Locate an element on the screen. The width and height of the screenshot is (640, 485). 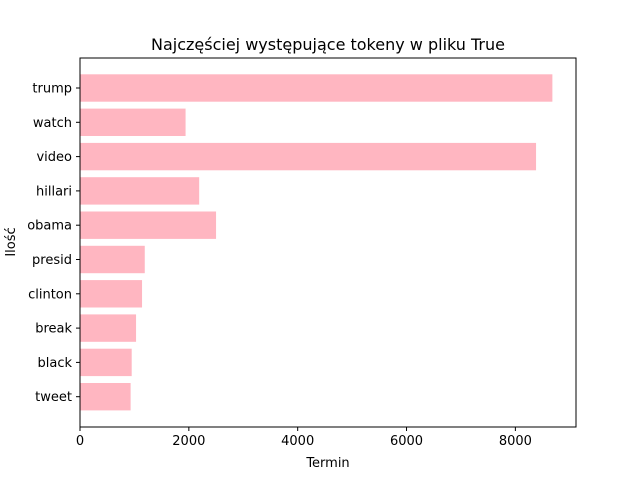
x-tick-label: 0 is located at coordinates (80, 441).